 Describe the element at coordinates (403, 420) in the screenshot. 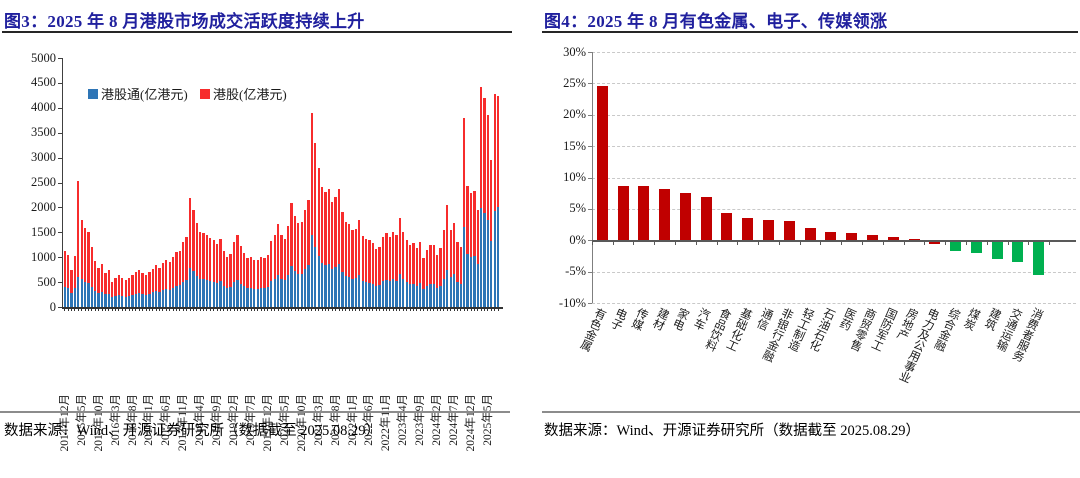

I see `x-tick-label: 2023年4月` at that location.